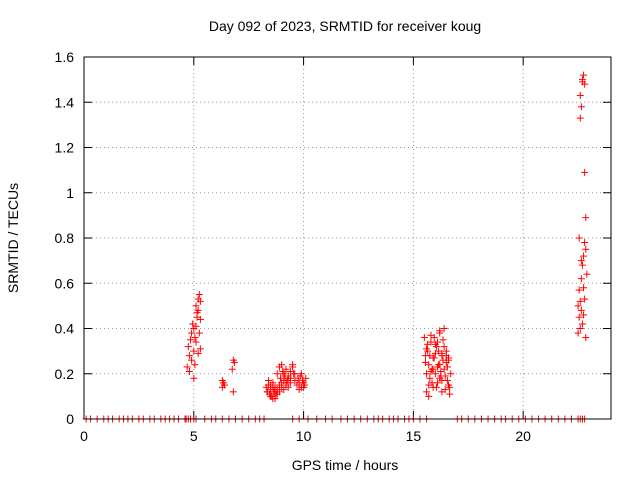 This screenshot has width=640, height=480. I want to click on y-tick-label: 1.4, so click(65, 102).